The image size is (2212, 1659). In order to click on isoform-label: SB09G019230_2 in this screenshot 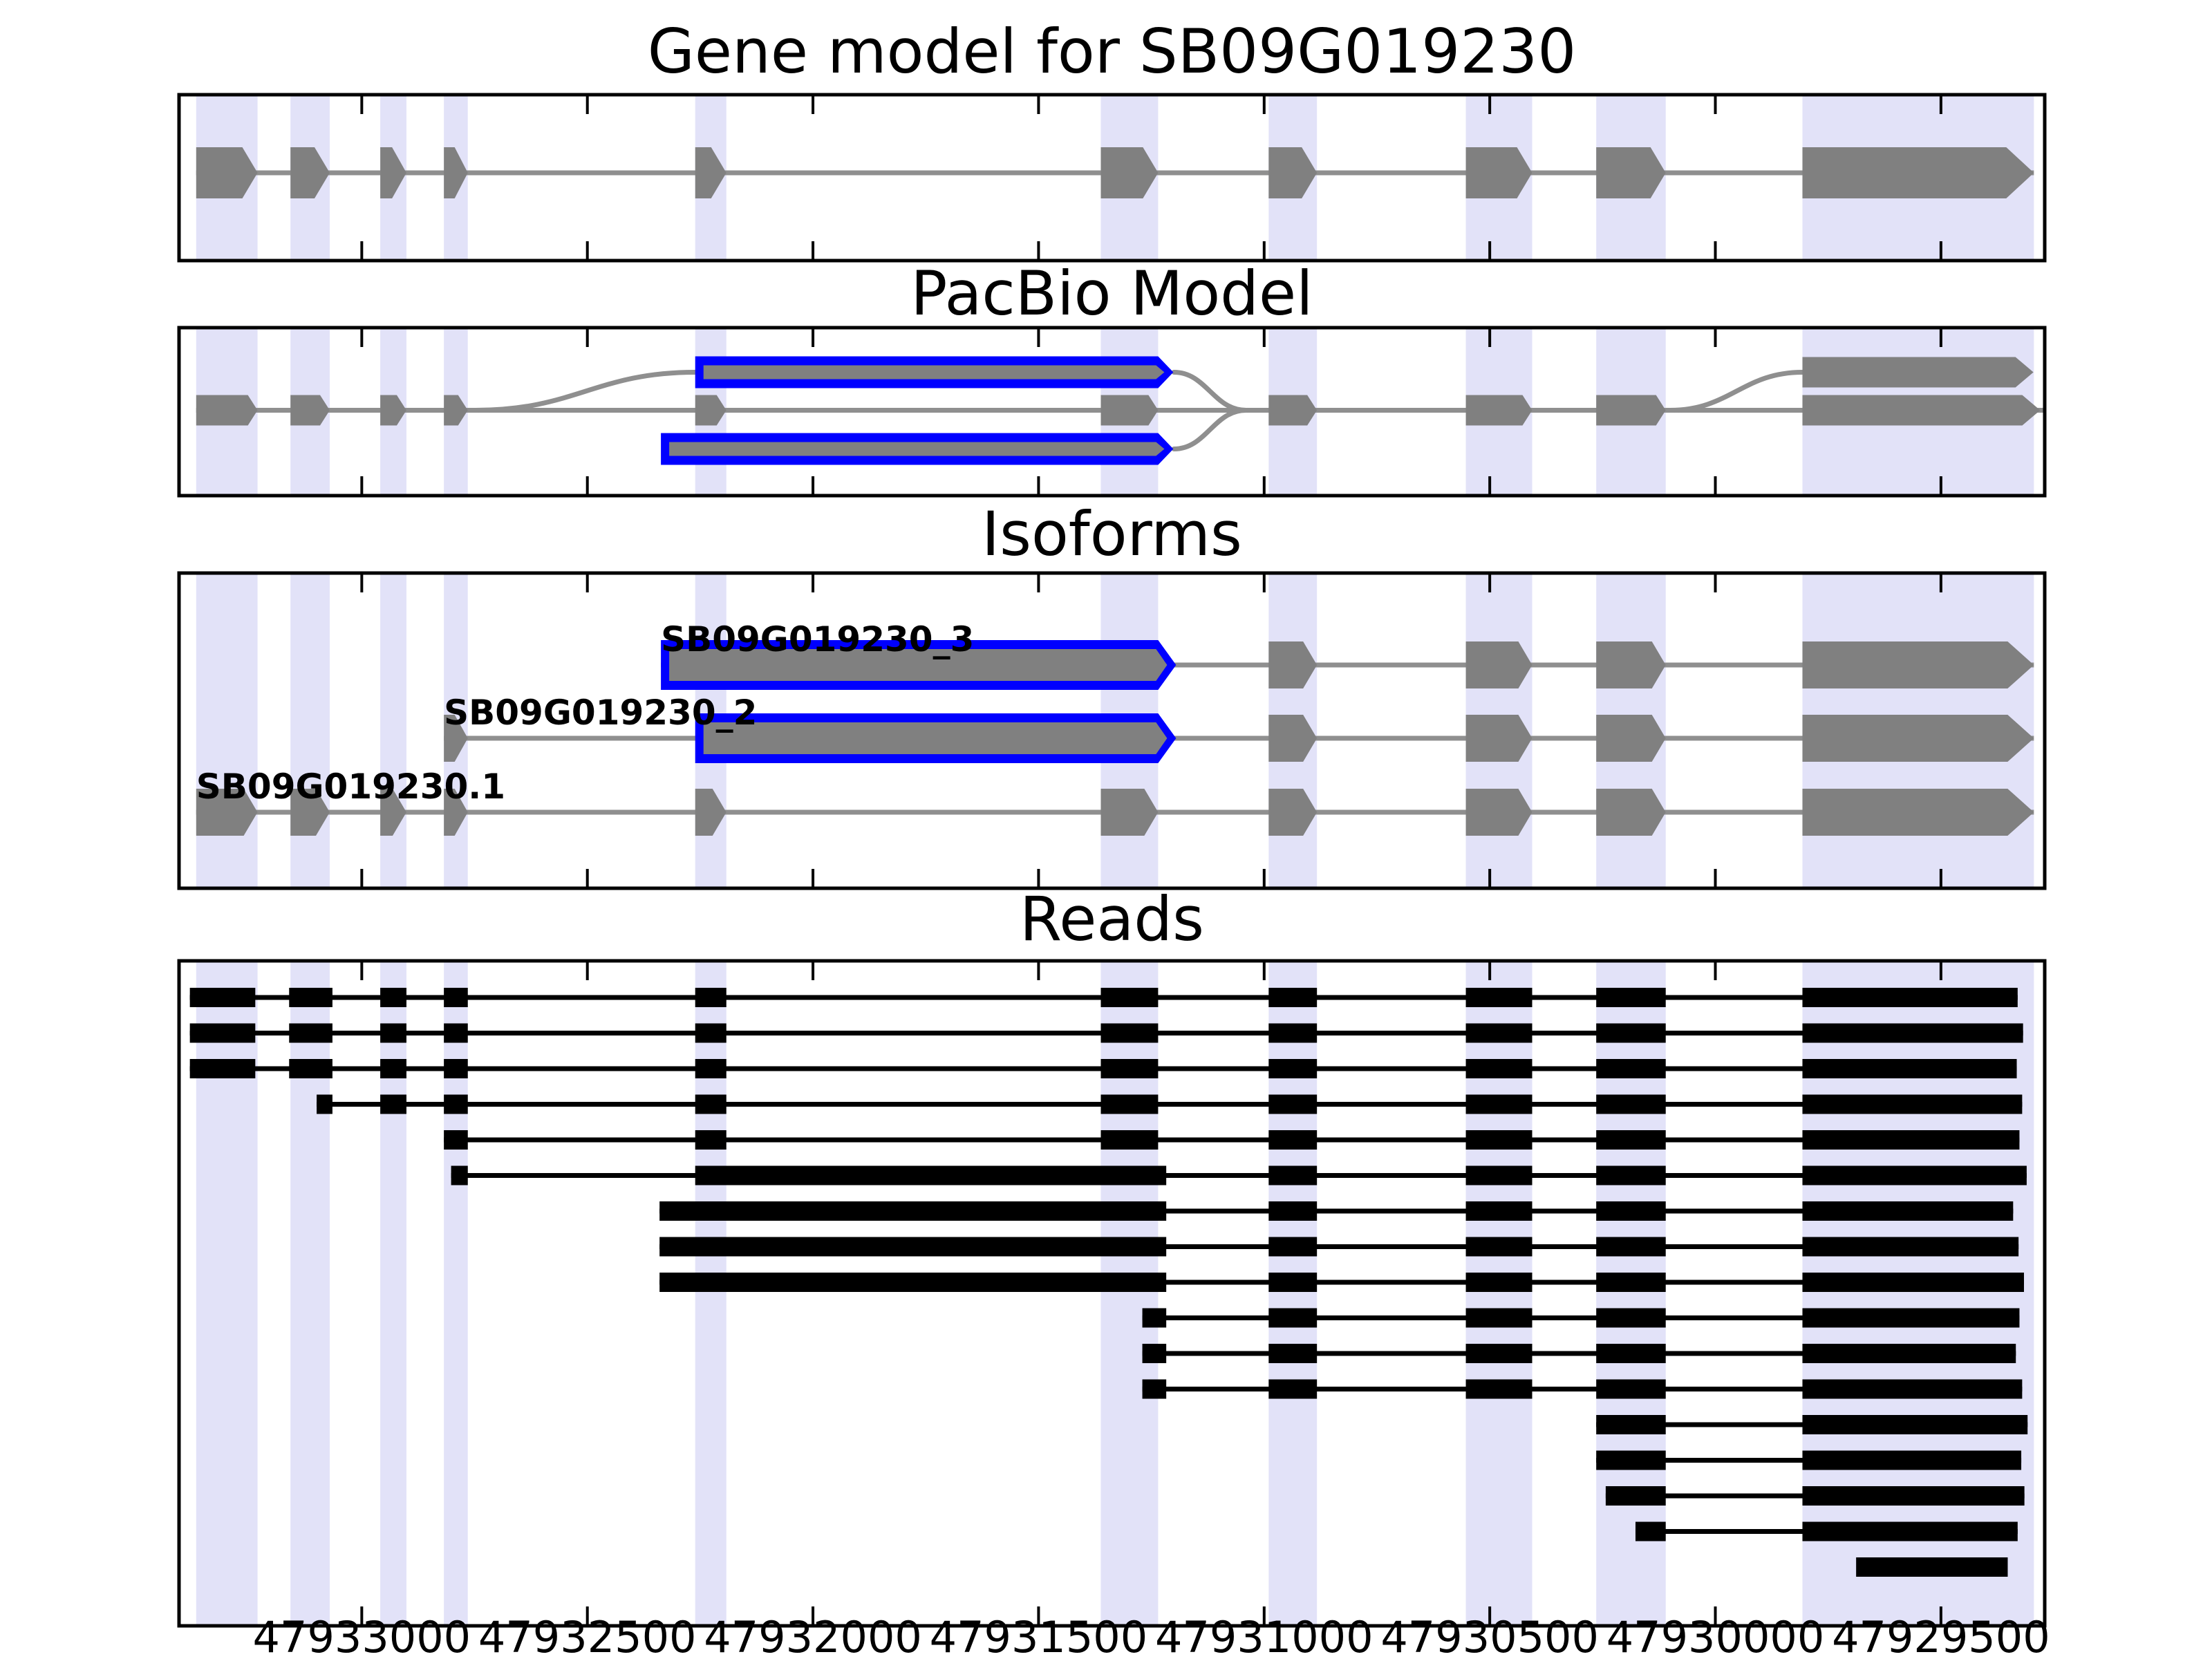, I will do `click(600, 713)`.